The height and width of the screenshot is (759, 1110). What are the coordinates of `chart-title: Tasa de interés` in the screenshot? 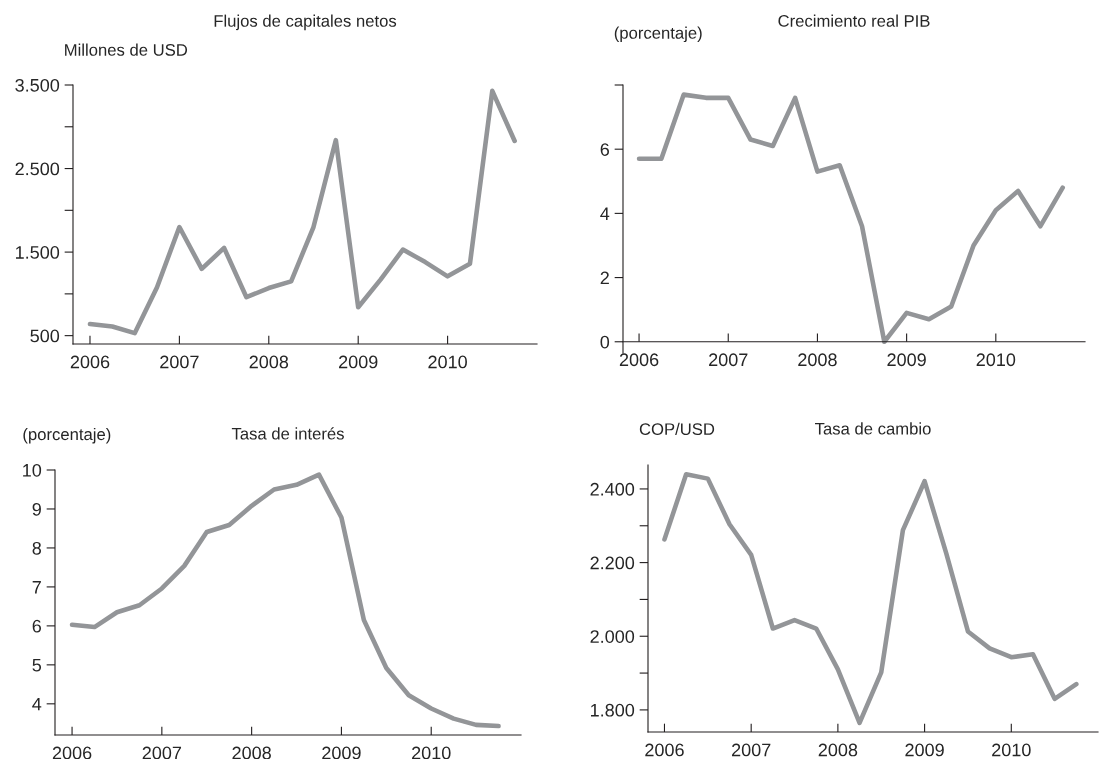 It's located at (287, 433).